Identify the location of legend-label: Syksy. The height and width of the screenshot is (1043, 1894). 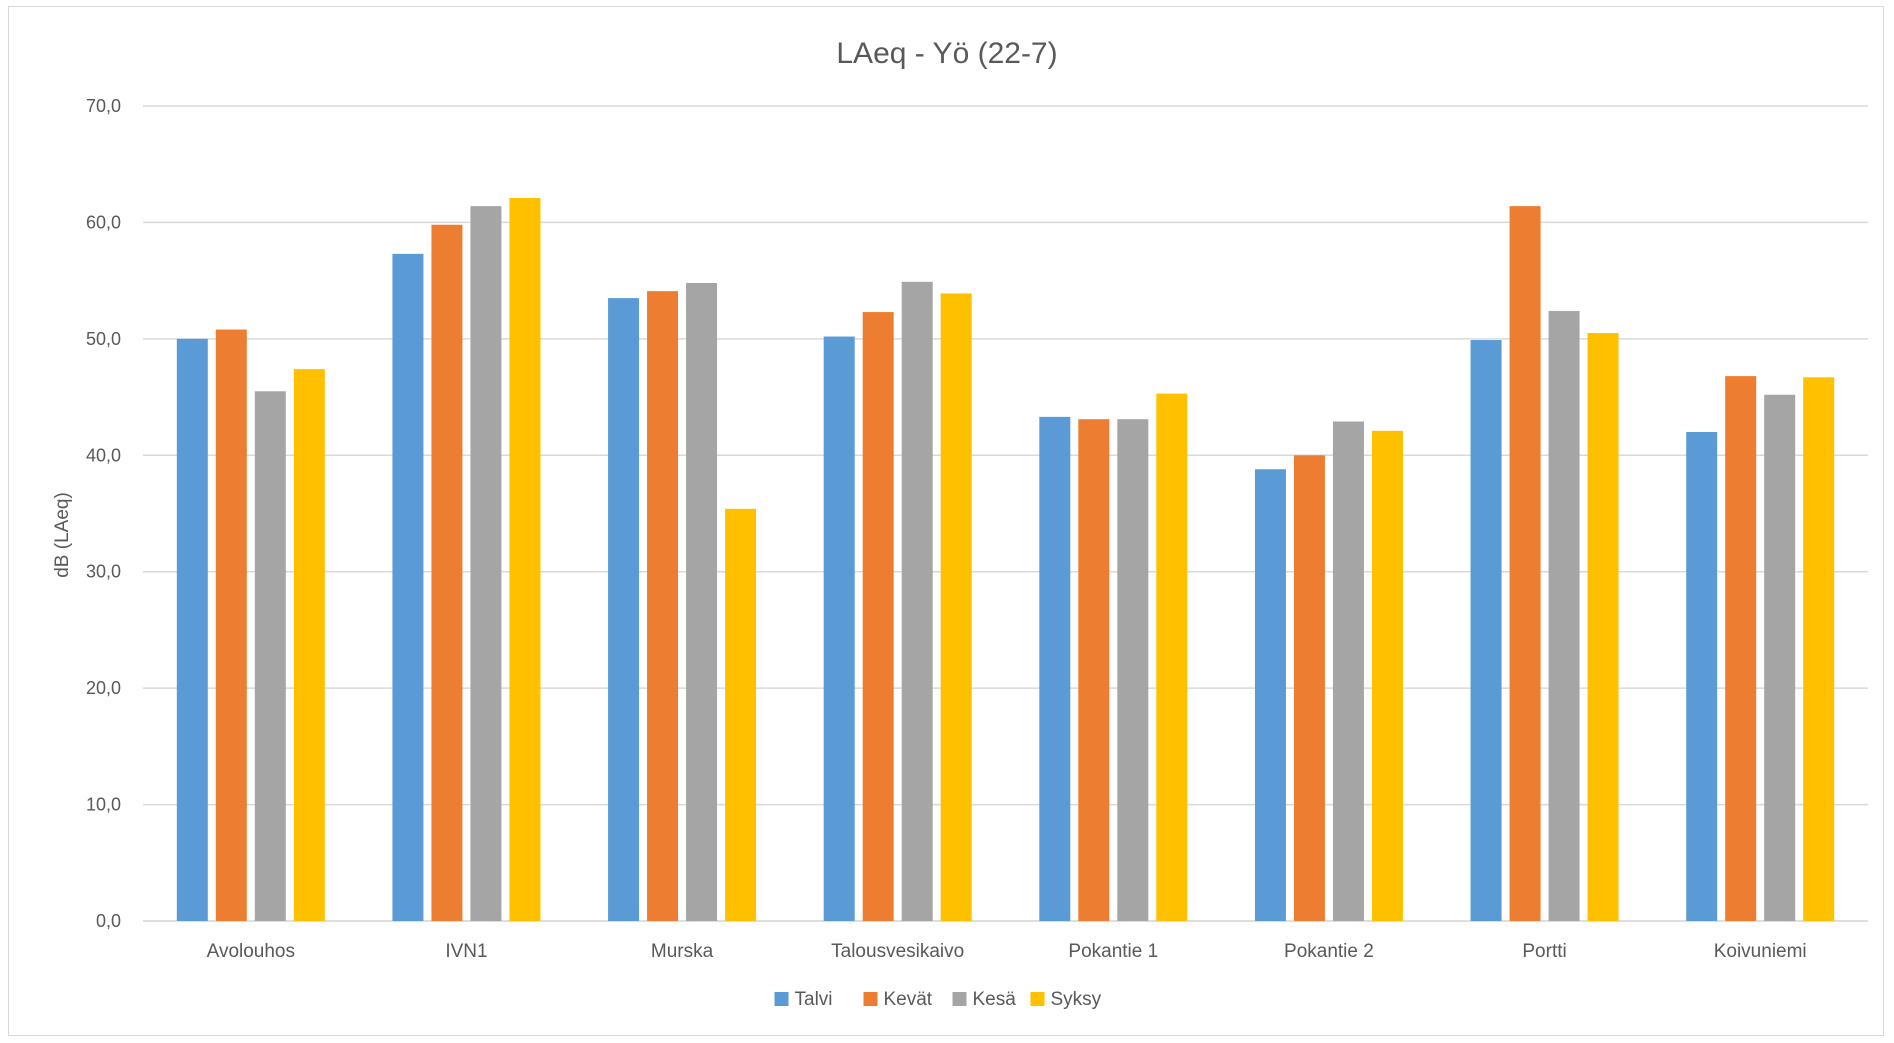
(1076, 999).